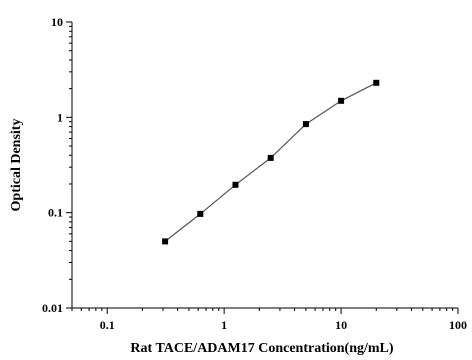  I want to click on y-ticks: 0.01 0.1 1 10, so click(57, 165).